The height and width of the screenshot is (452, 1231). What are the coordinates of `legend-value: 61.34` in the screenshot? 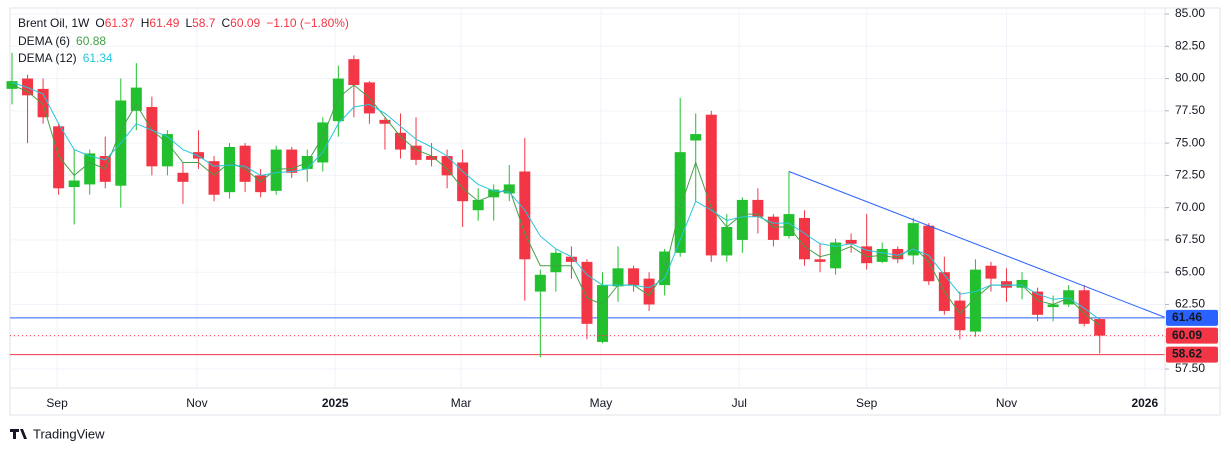 It's located at (98, 58).